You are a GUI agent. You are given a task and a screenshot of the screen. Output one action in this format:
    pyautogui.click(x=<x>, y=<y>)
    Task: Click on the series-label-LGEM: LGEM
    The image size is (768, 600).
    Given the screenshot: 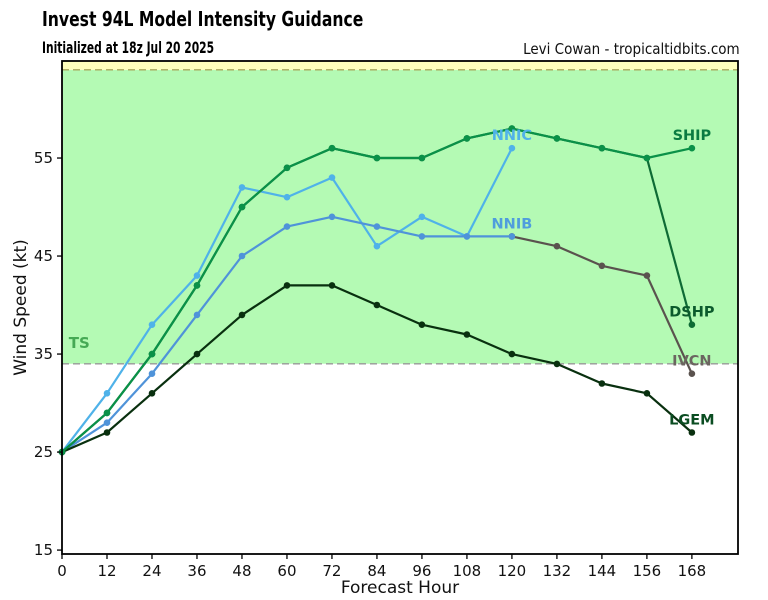 What is the action you would take?
    pyautogui.click(x=691, y=420)
    